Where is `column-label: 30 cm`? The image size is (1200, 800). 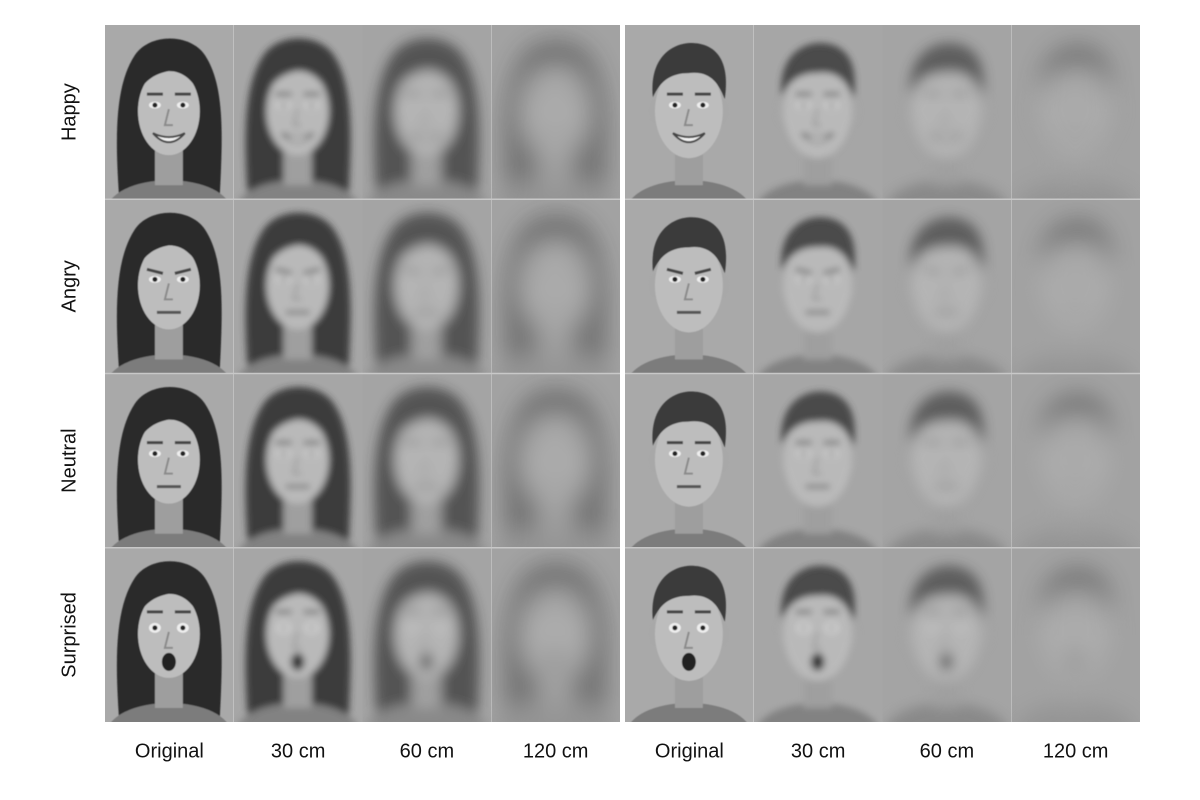 column-label: 30 cm is located at coordinates (298, 751).